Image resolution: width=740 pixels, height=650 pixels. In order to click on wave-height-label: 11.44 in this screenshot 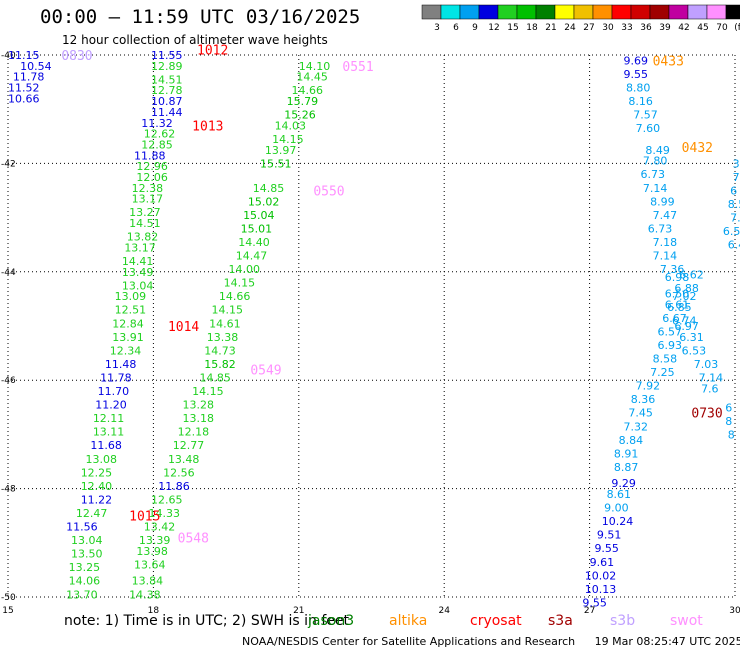, I will do `click(167, 112)`.